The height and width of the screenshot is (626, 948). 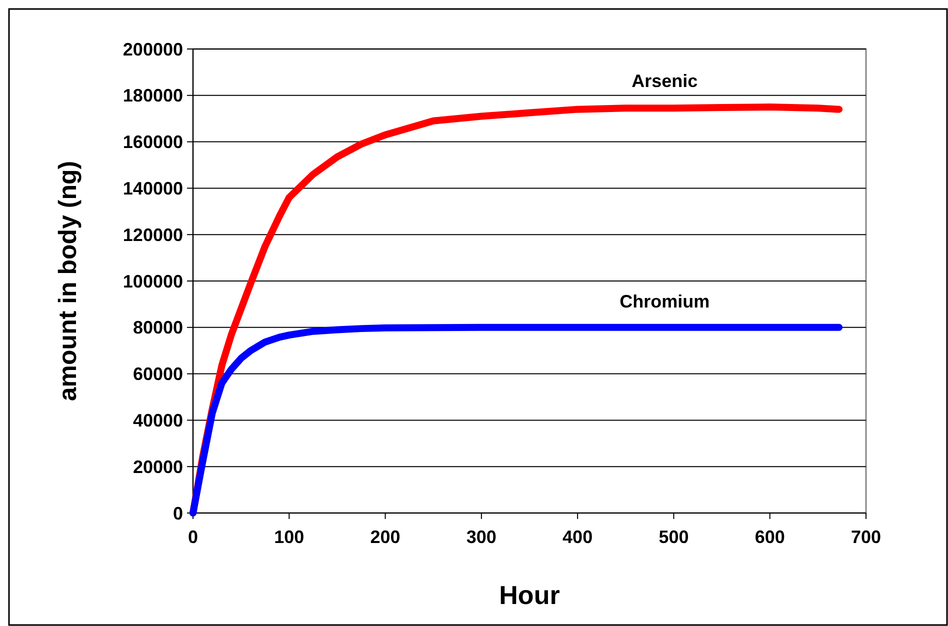 What do you see at coordinates (152, 49) in the screenshot?
I see `y-tick-label: 200000` at bounding box center [152, 49].